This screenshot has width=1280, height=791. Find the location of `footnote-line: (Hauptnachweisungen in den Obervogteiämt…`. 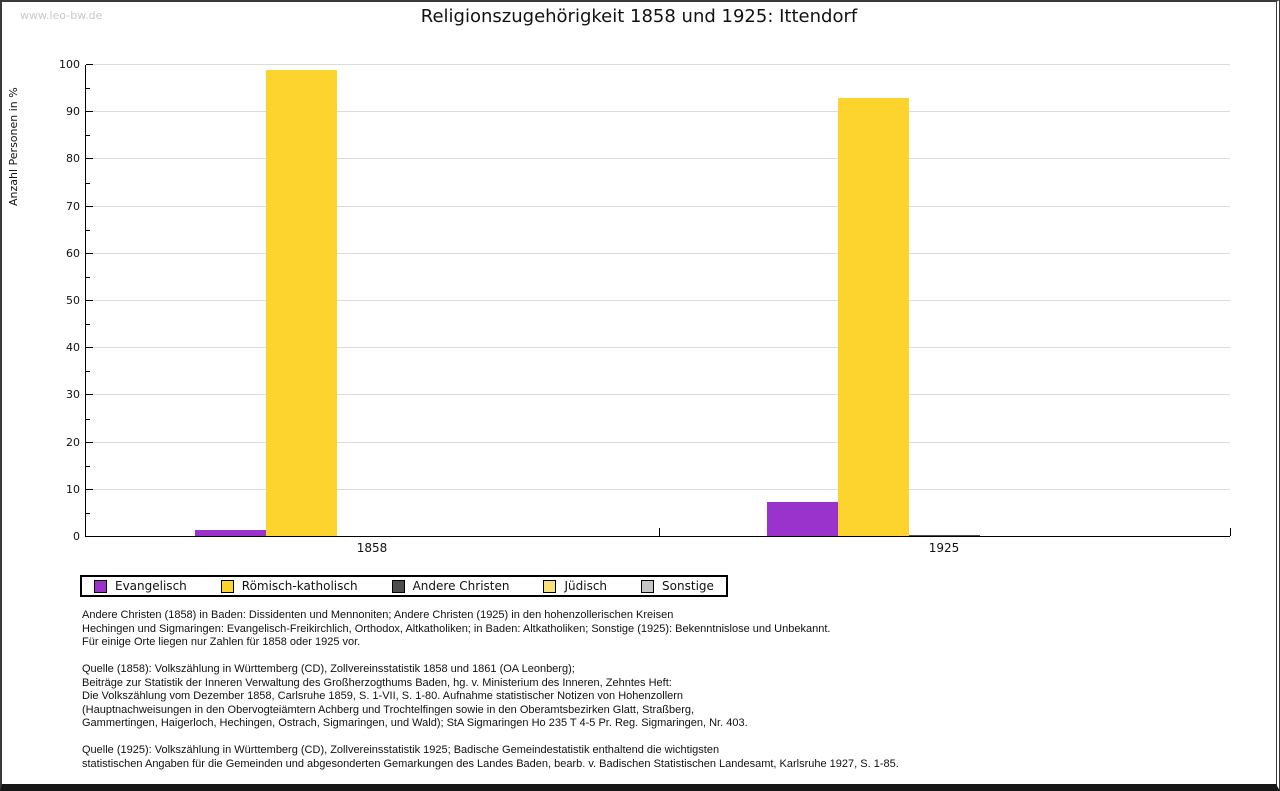

footnote-line: (Hauptnachweisungen in den Obervogteiämt… is located at coordinates (388, 709).